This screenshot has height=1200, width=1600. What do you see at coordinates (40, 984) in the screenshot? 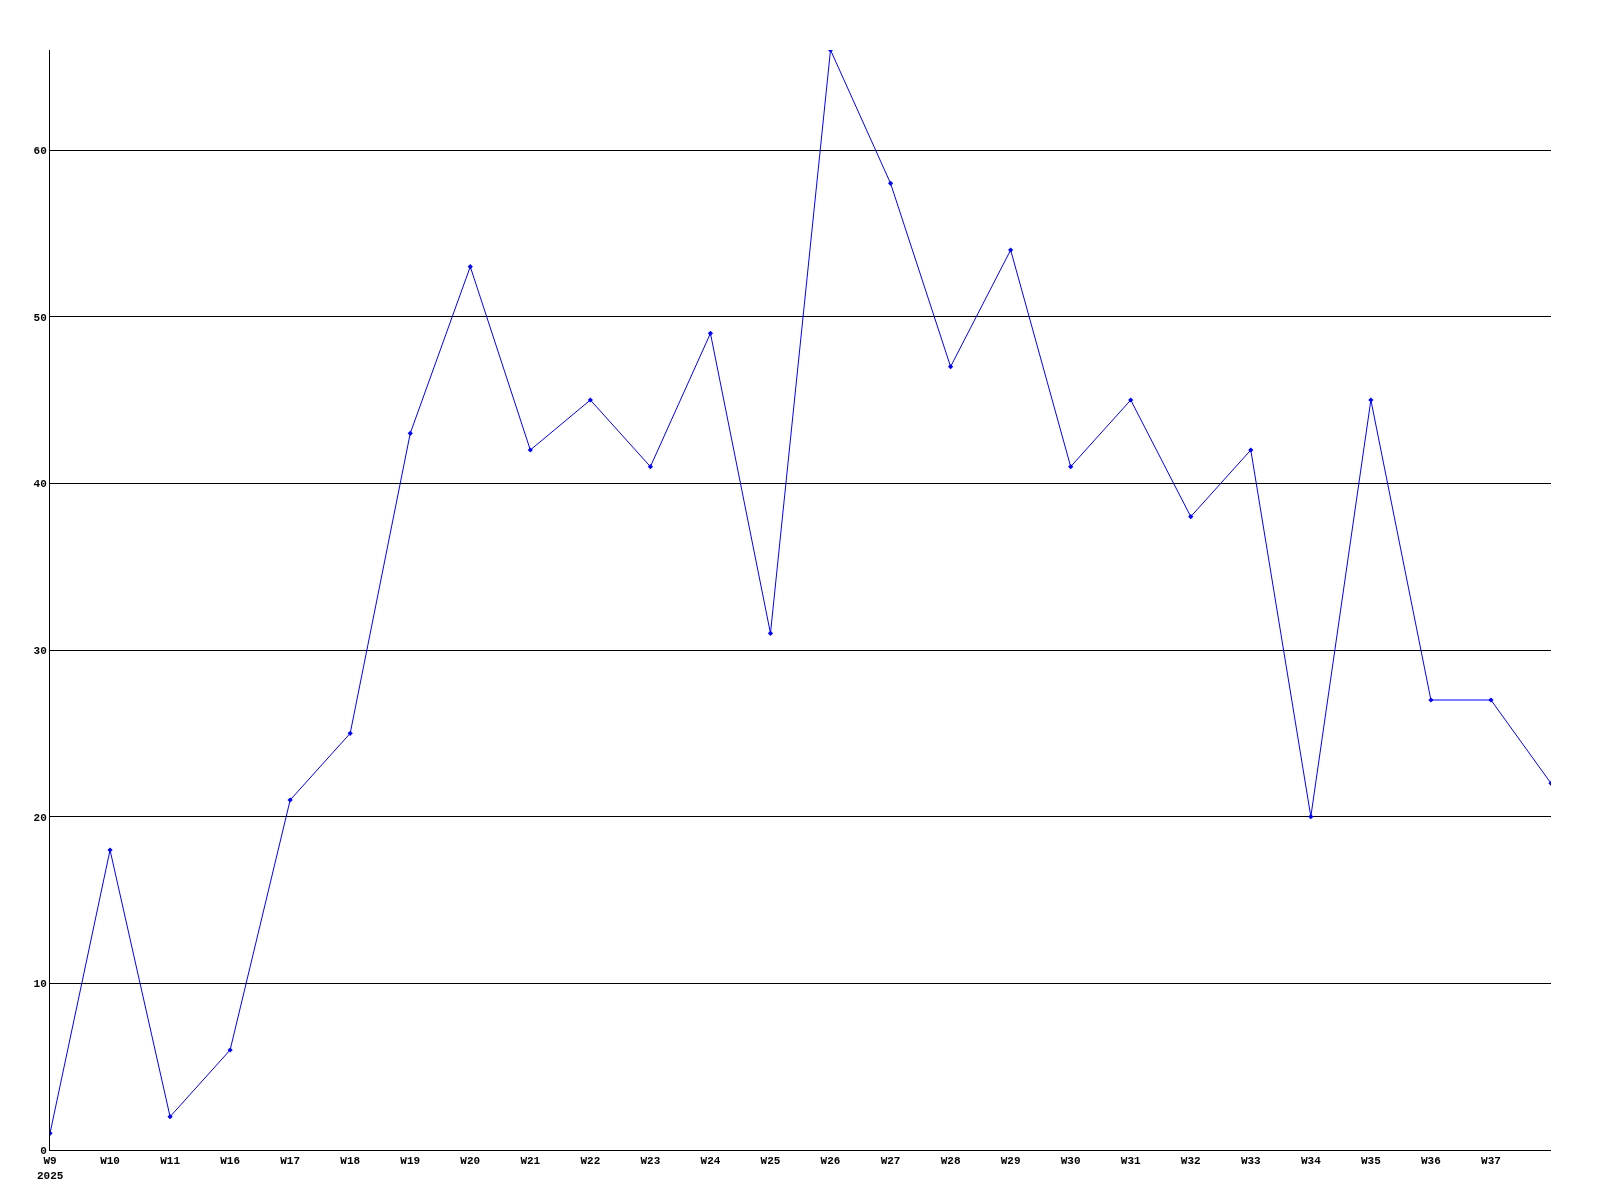
I see `y-tick-label: 10` at bounding box center [40, 984].